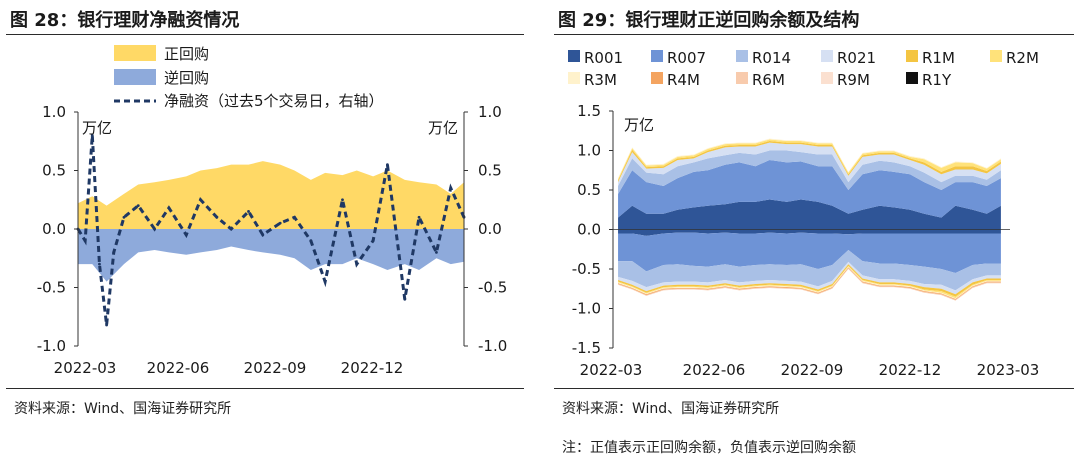  What do you see at coordinates (51, 346) in the screenshot?
I see `y-tick-label-left: -1.0` at bounding box center [51, 346].